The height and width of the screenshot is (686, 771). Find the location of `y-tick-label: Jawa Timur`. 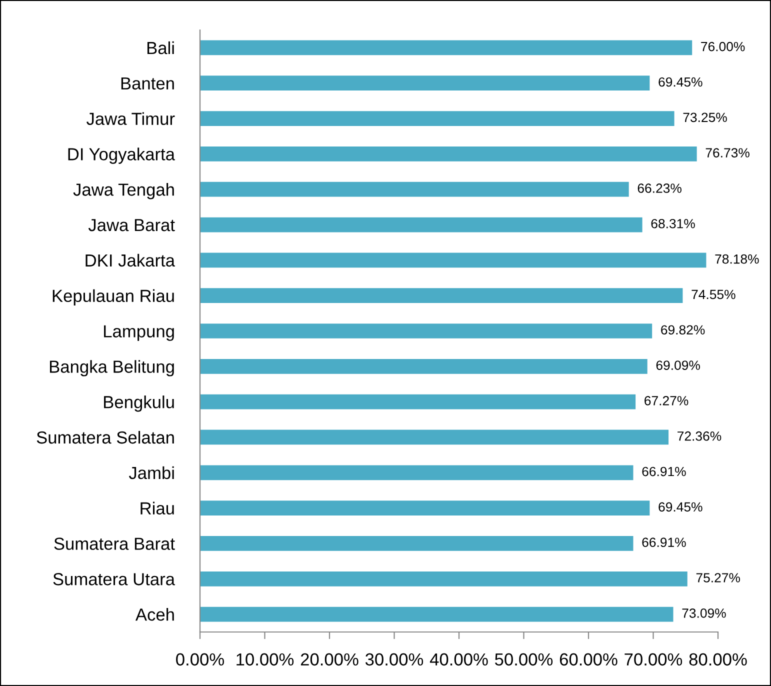

y-tick-label: Jawa Timur is located at coordinates (130, 118).